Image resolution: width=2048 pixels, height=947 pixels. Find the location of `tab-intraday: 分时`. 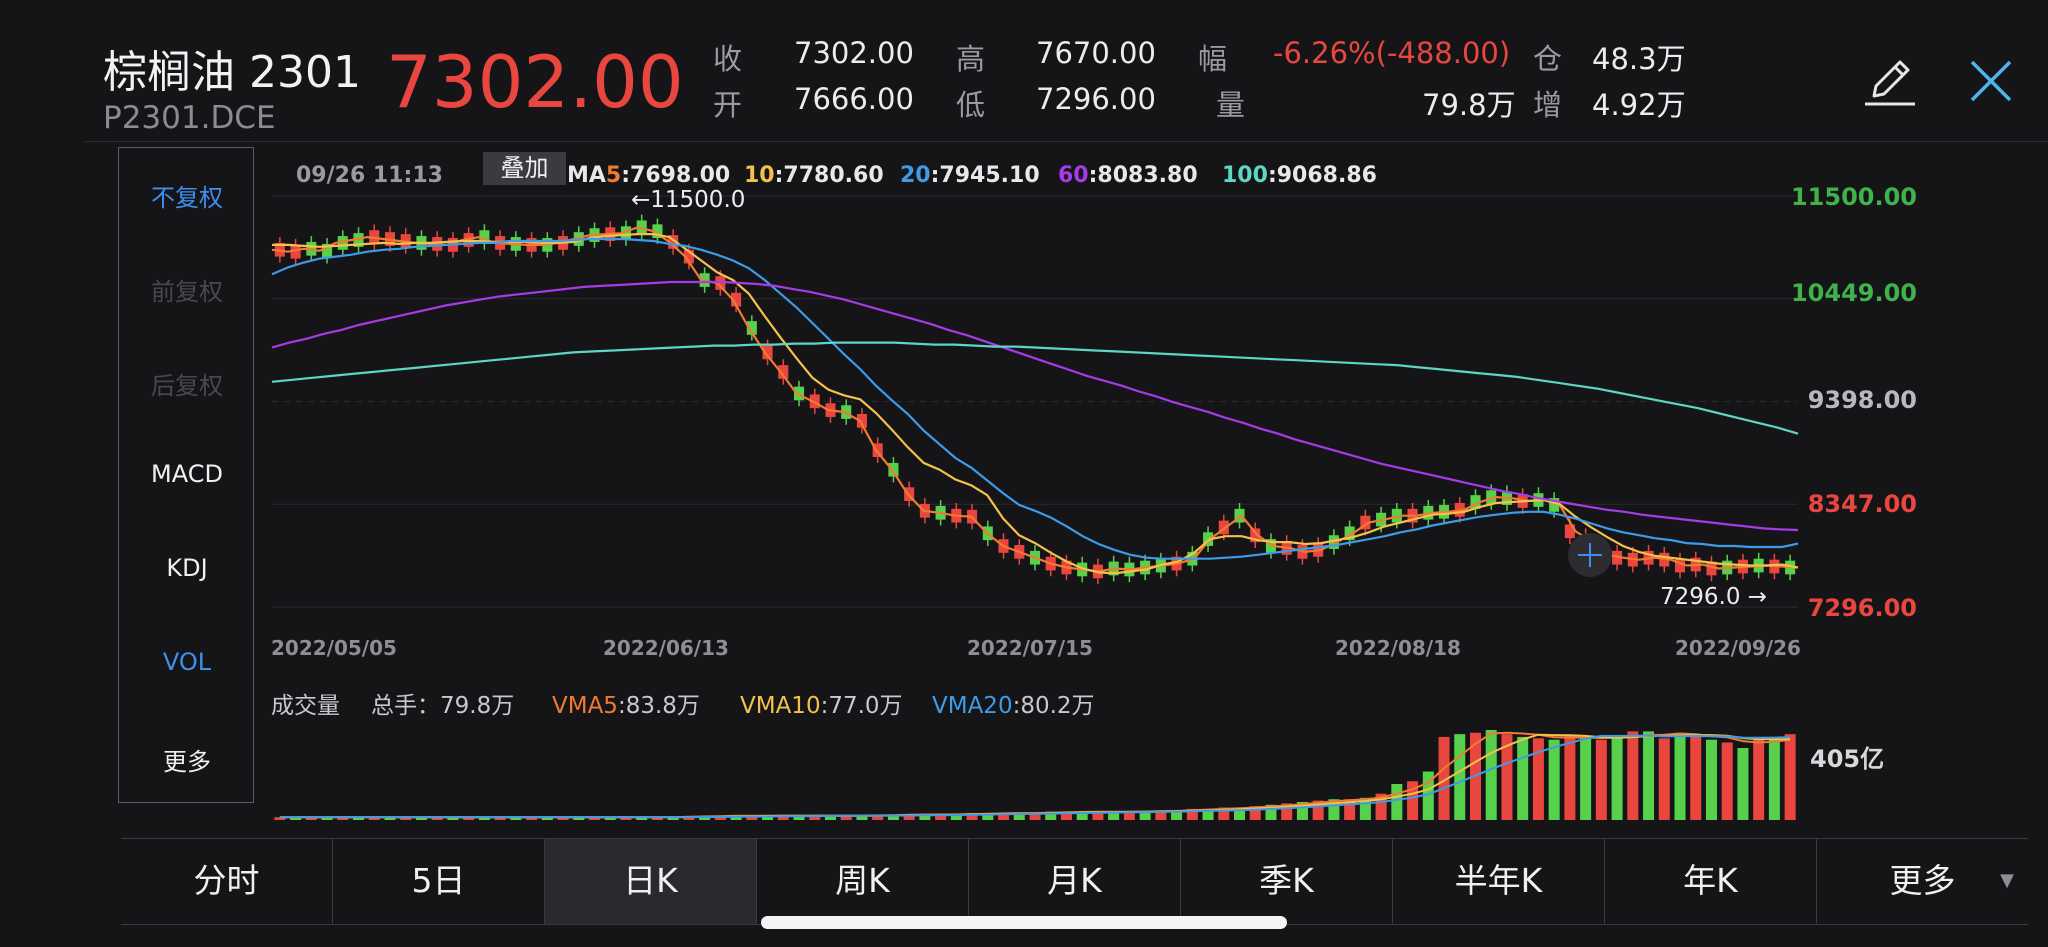

tab-intraday: 分时 is located at coordinates (226, 880).